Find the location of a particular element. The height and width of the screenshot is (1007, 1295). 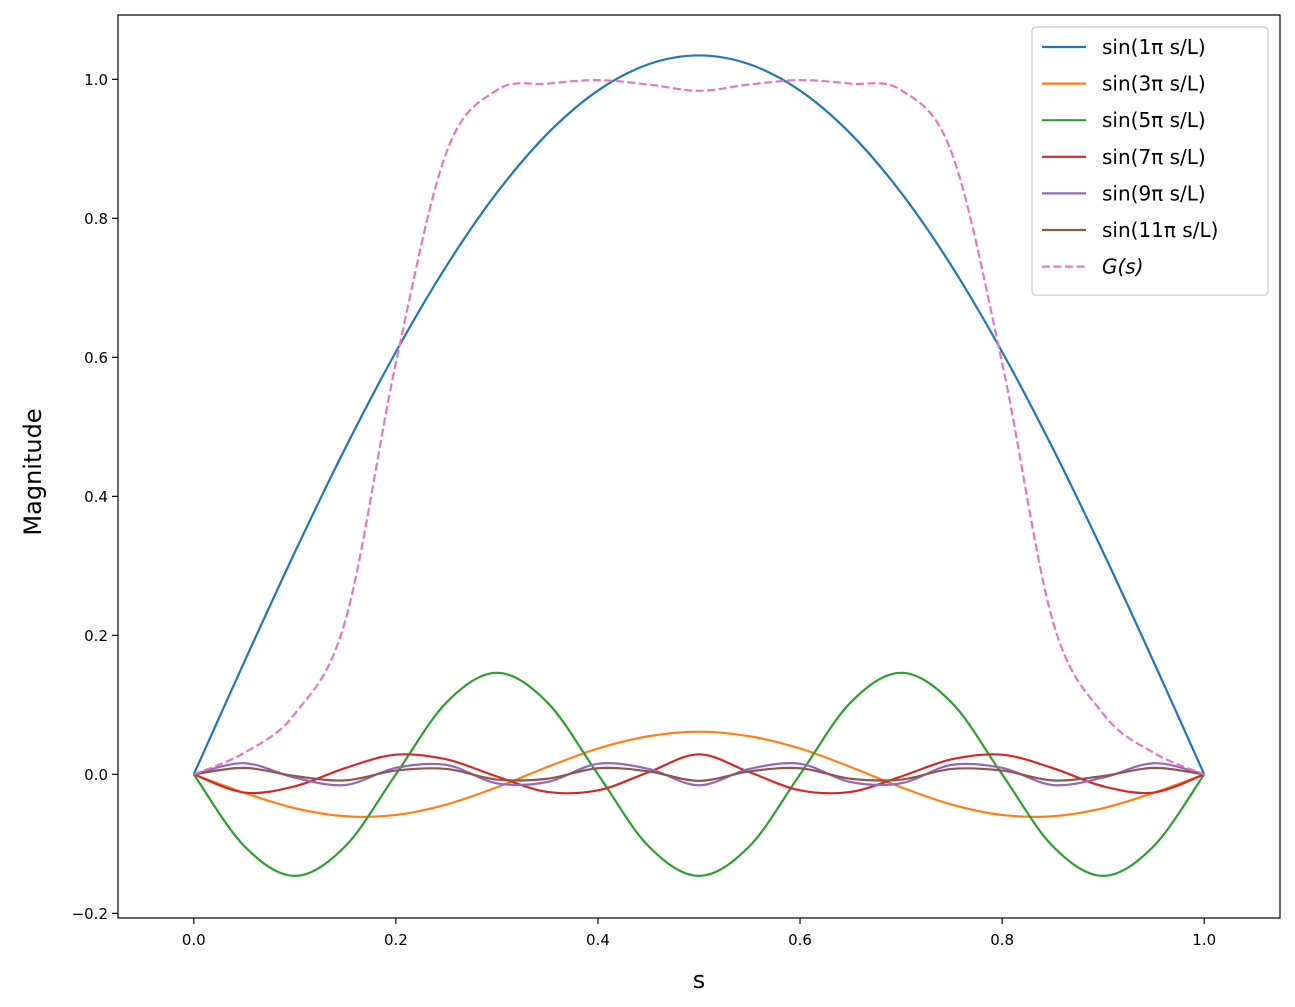

x-axis-label: s is located at coordinates (699, 980).